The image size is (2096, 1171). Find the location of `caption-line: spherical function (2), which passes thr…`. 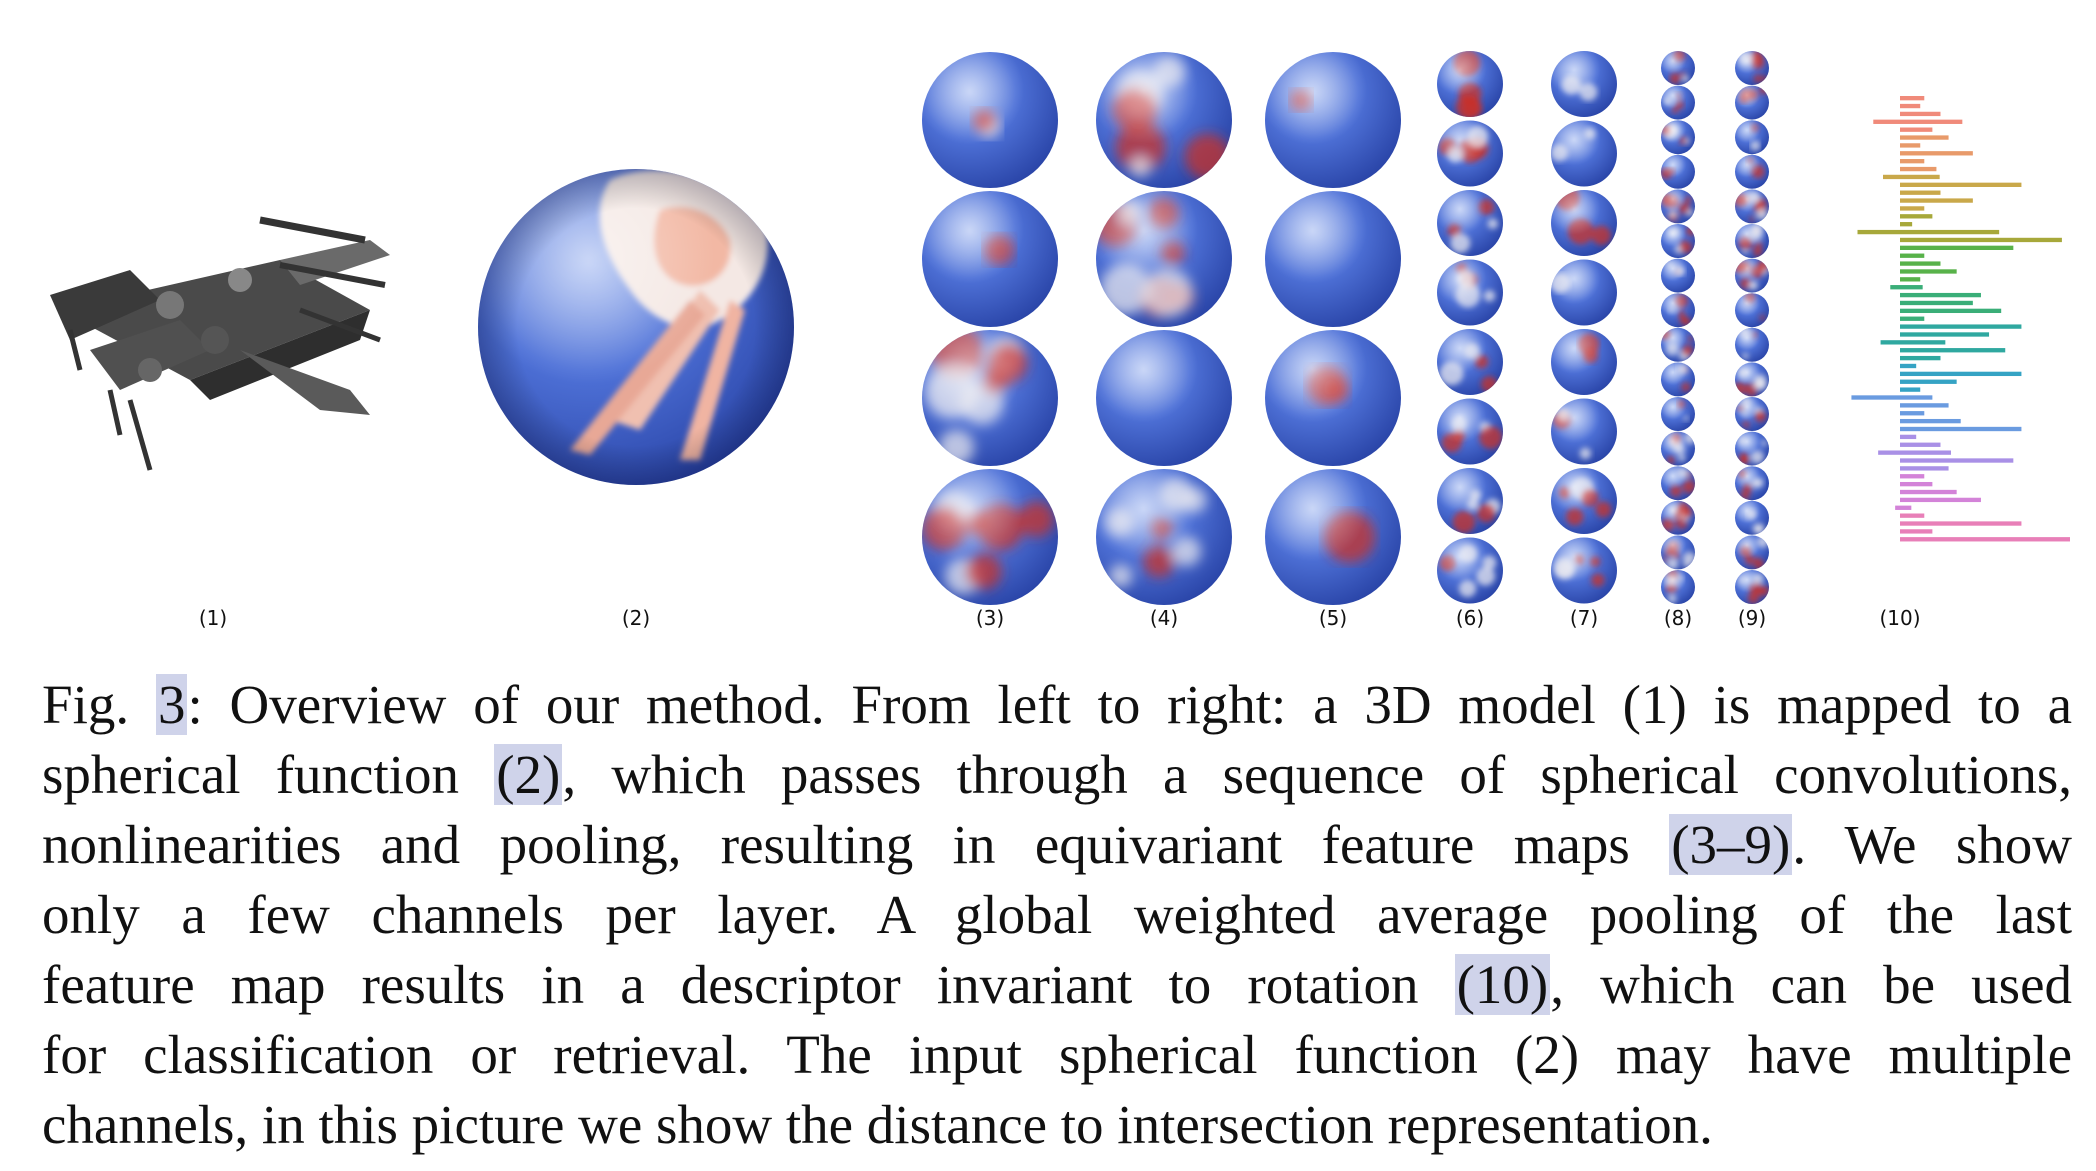

caption-line: spherical function (2), which passes thr… is located at coordinates (1057, 774).